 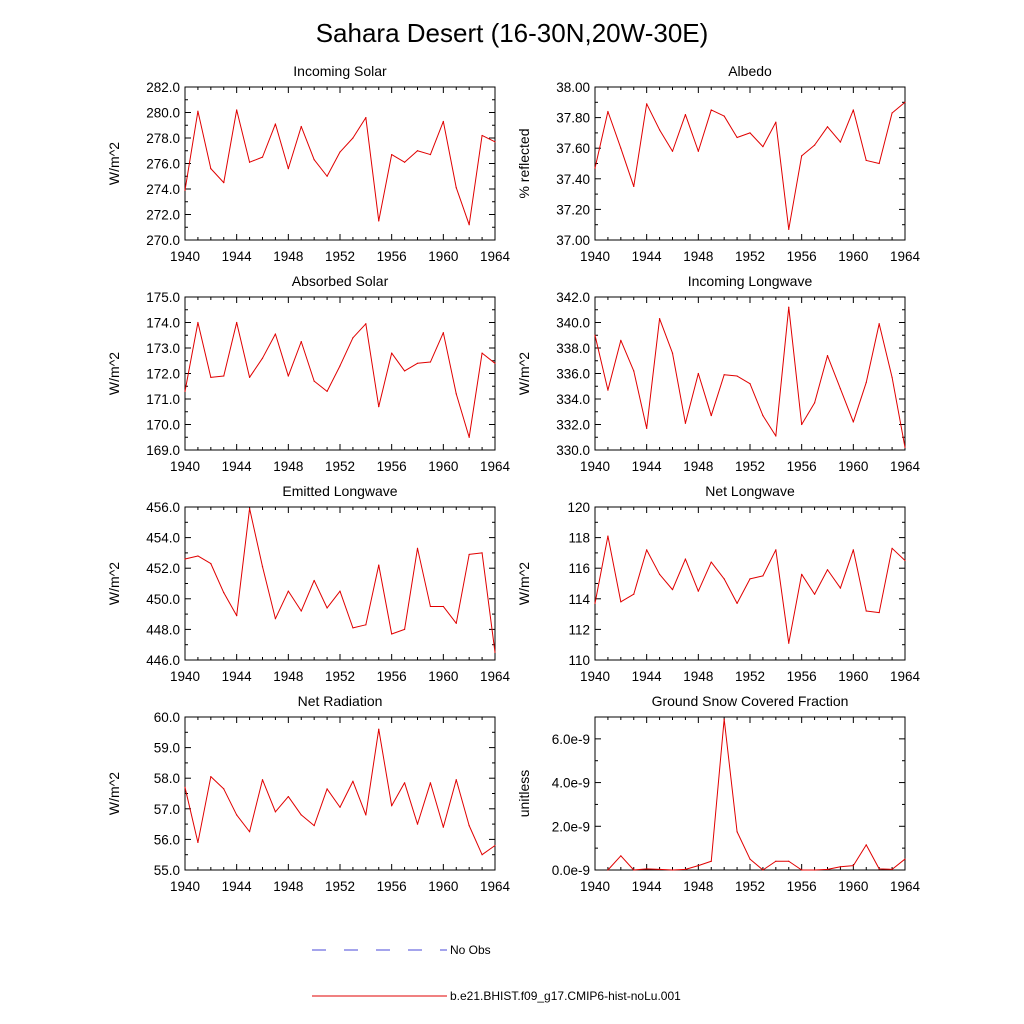 I want to click on y-tick-label: 38.00, so click(x=573, y=87).